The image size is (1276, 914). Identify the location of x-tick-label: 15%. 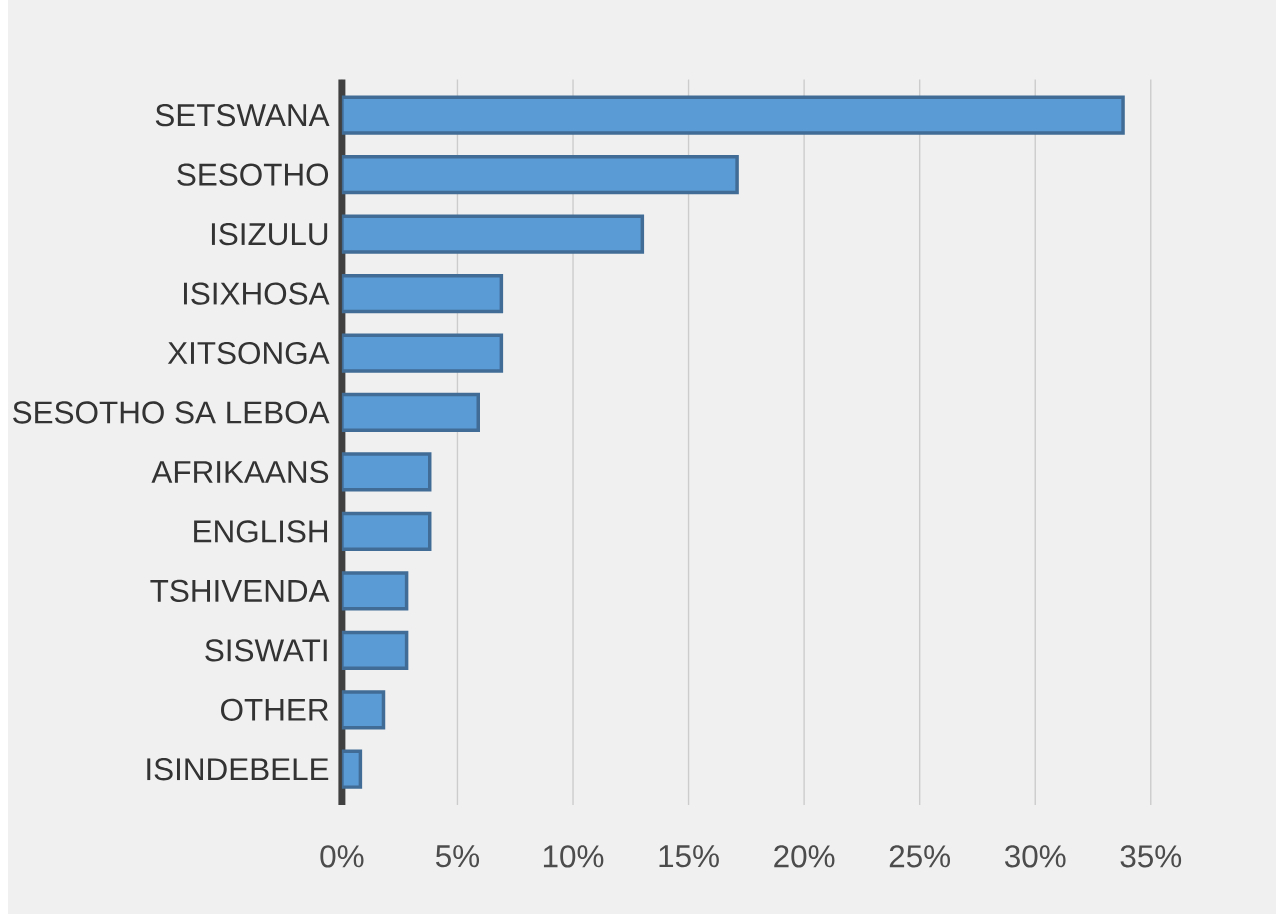
(689, 856).